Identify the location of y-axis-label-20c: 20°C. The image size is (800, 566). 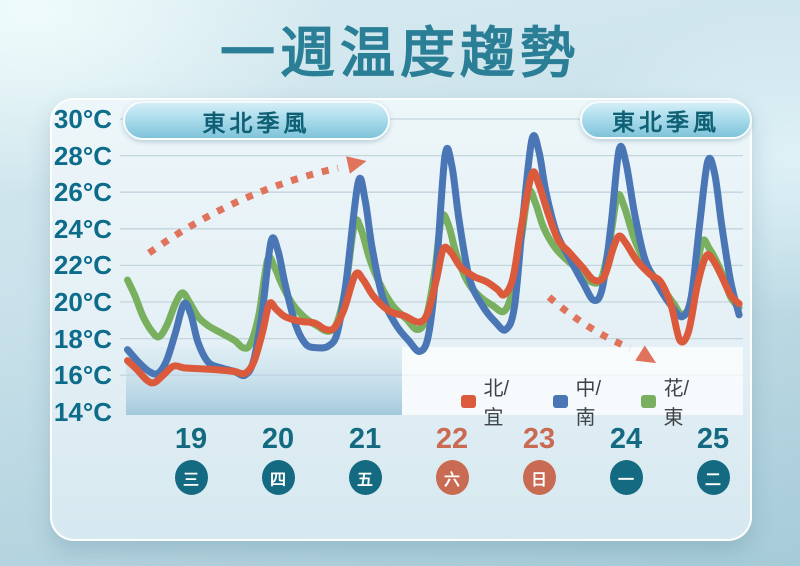
(82, 302).